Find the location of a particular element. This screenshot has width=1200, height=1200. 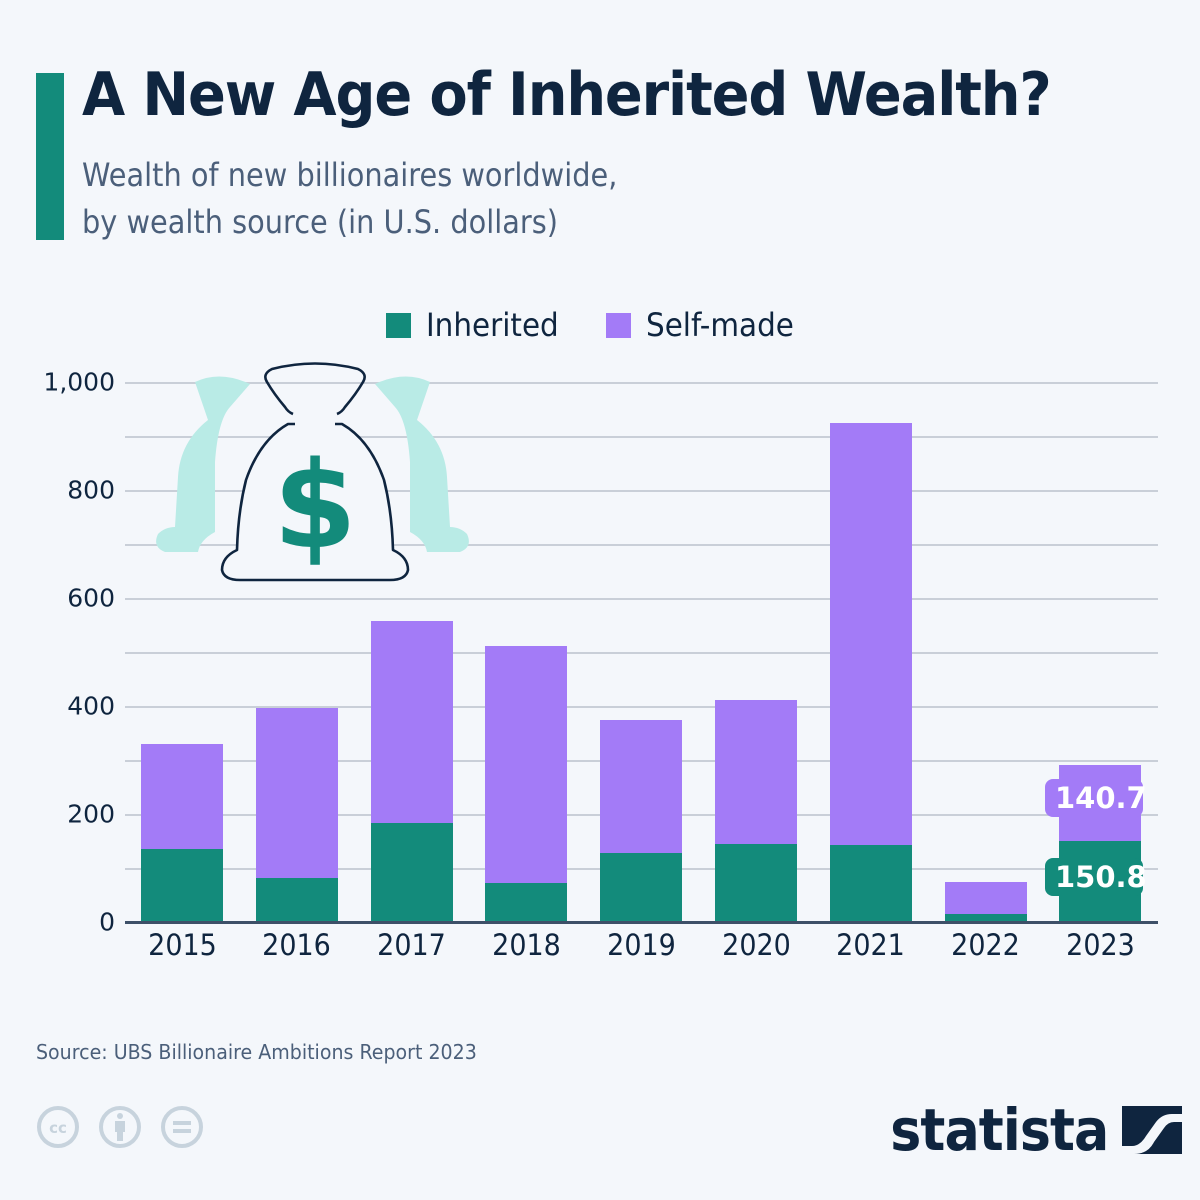

legend-item-inherited: Inherited is located at coordinates (478, 325).